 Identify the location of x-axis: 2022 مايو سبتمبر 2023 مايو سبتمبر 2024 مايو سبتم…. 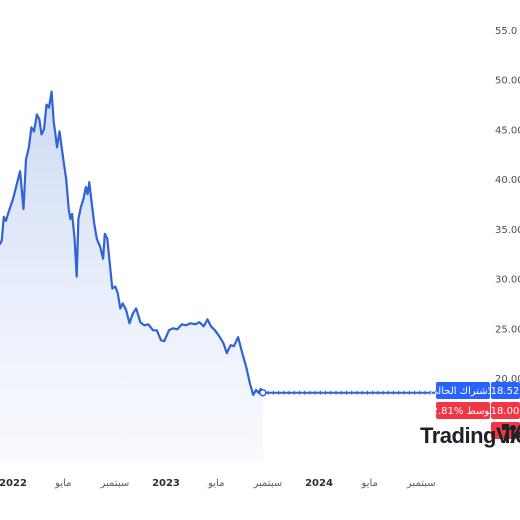
(218, 483).